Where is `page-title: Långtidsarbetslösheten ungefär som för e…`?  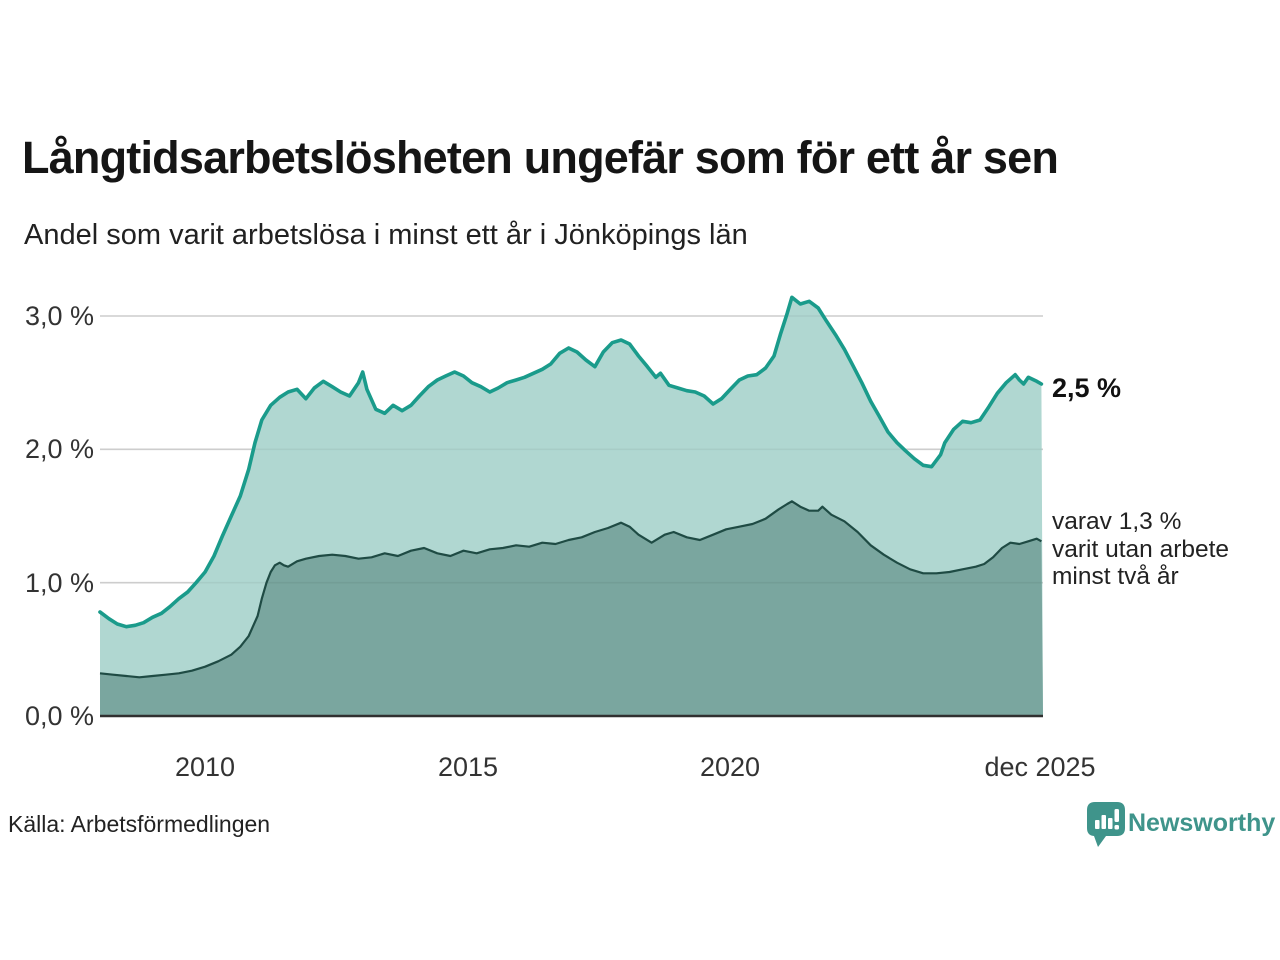
page-title: Långtidsarbetslösheten ungefär som för e… is located at coordinates (540, 157).